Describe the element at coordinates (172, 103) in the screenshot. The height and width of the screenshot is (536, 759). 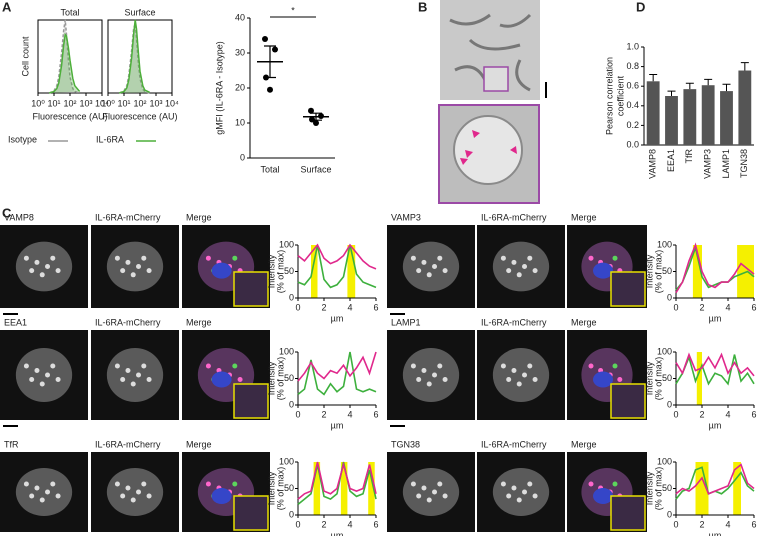
I see `x-tick-label: 10⁴` at that location.